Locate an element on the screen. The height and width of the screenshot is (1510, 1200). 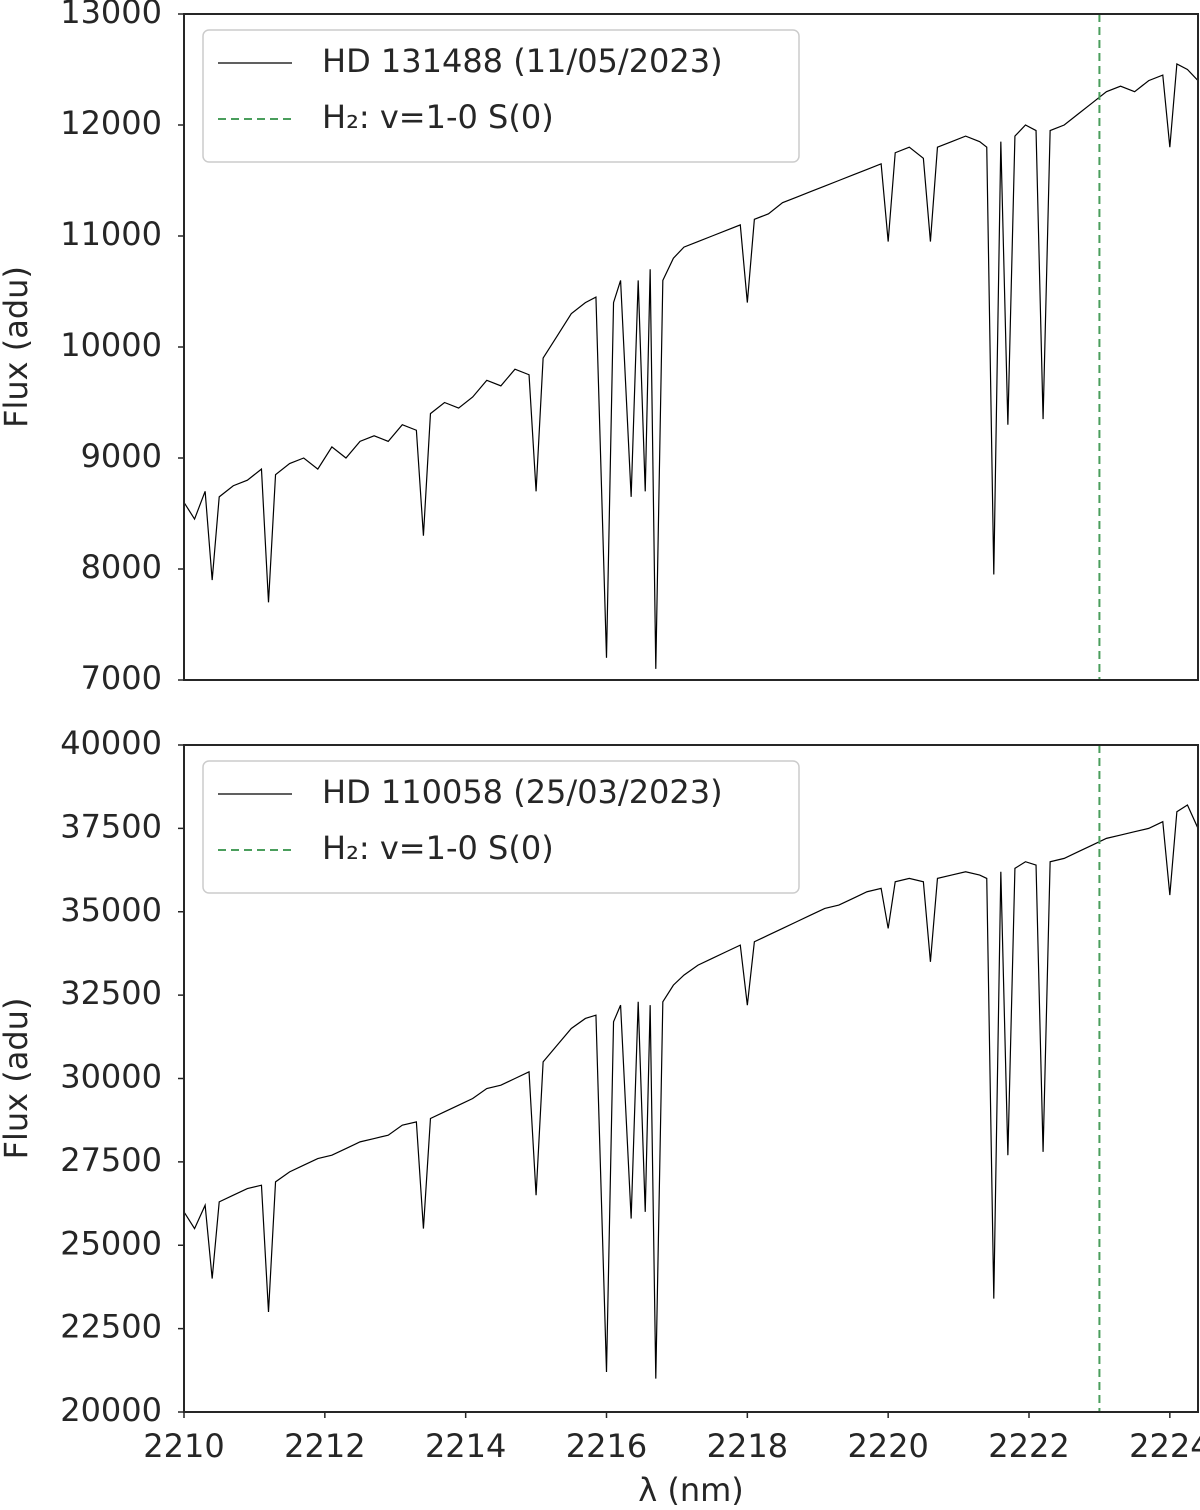
legend-label: HD 131488 (11/05/2023) is located at coordinates (522, 61).